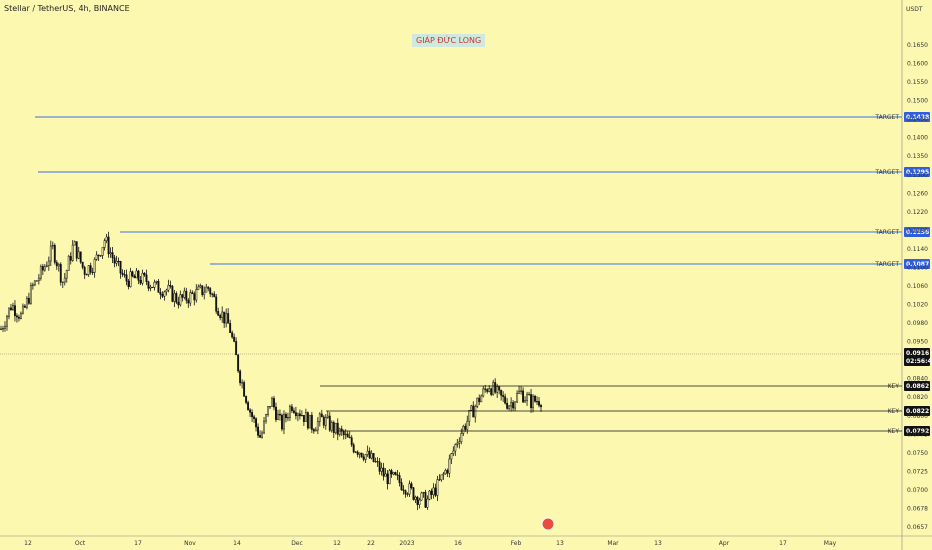  Describe the element at coordinates (783, 543) in the screenshot. I see `x-tick-label: 17` at that location.